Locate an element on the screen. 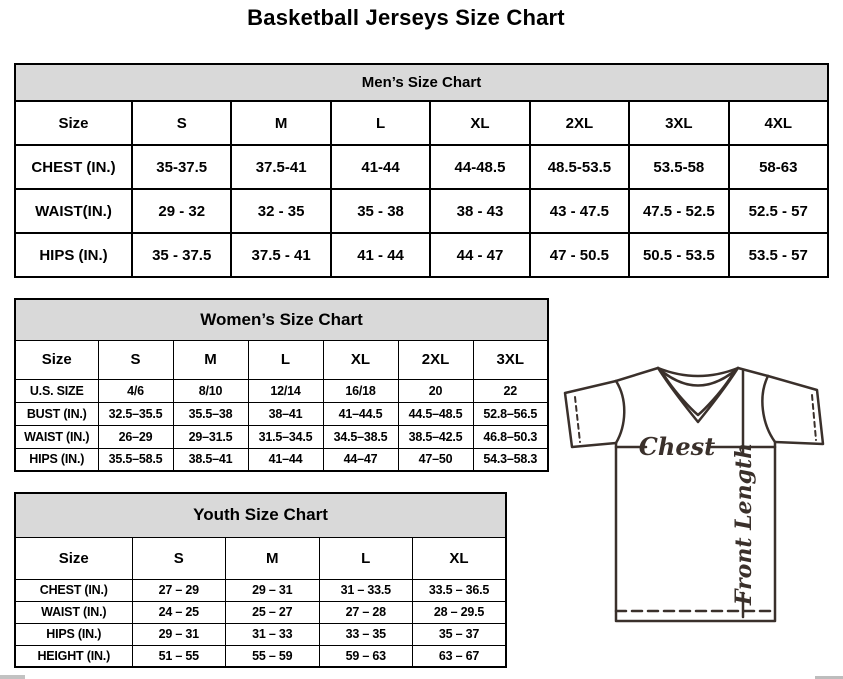  cell-value: 47 - 50.5 is located at coordinates (579, 255).